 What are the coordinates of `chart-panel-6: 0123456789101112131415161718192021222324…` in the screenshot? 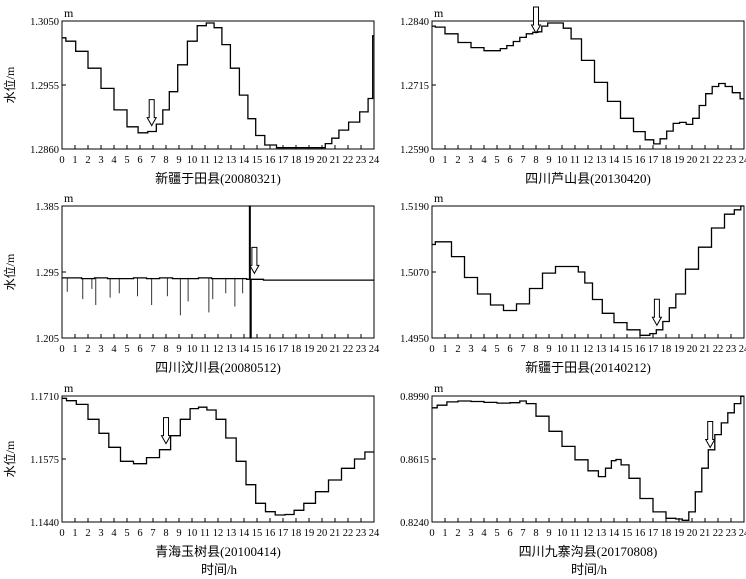 It's located at (573, 470).